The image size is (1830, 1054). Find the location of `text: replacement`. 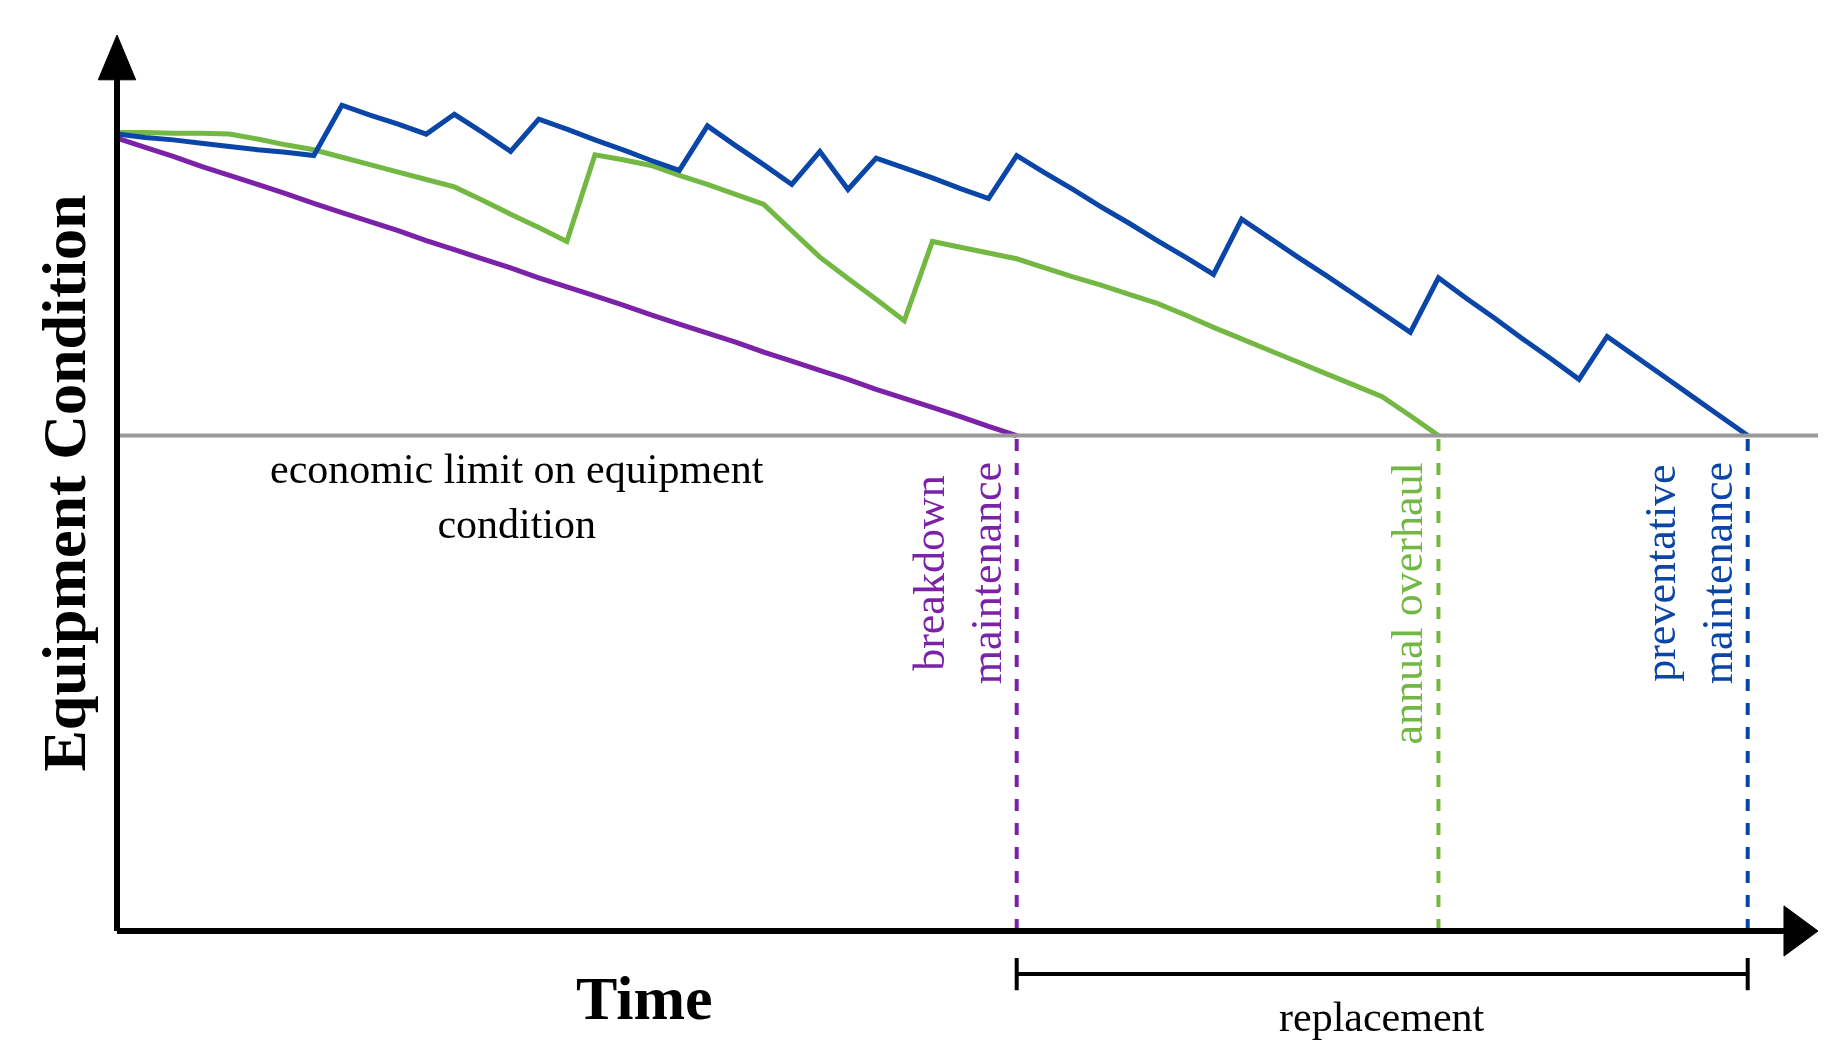

text: replacement is located at coordinates (1382, 1017).